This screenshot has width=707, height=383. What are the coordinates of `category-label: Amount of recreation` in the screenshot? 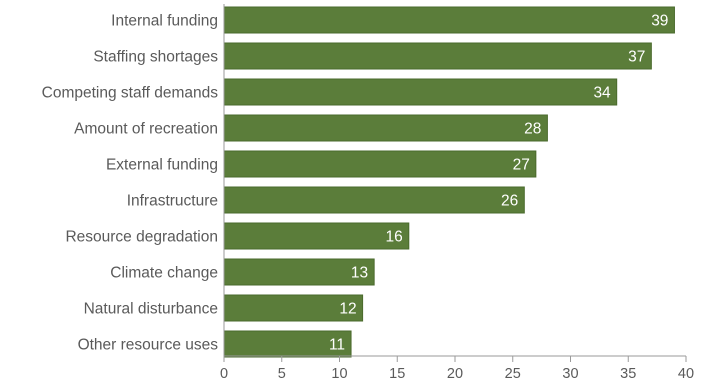 It's located at (146, 129).